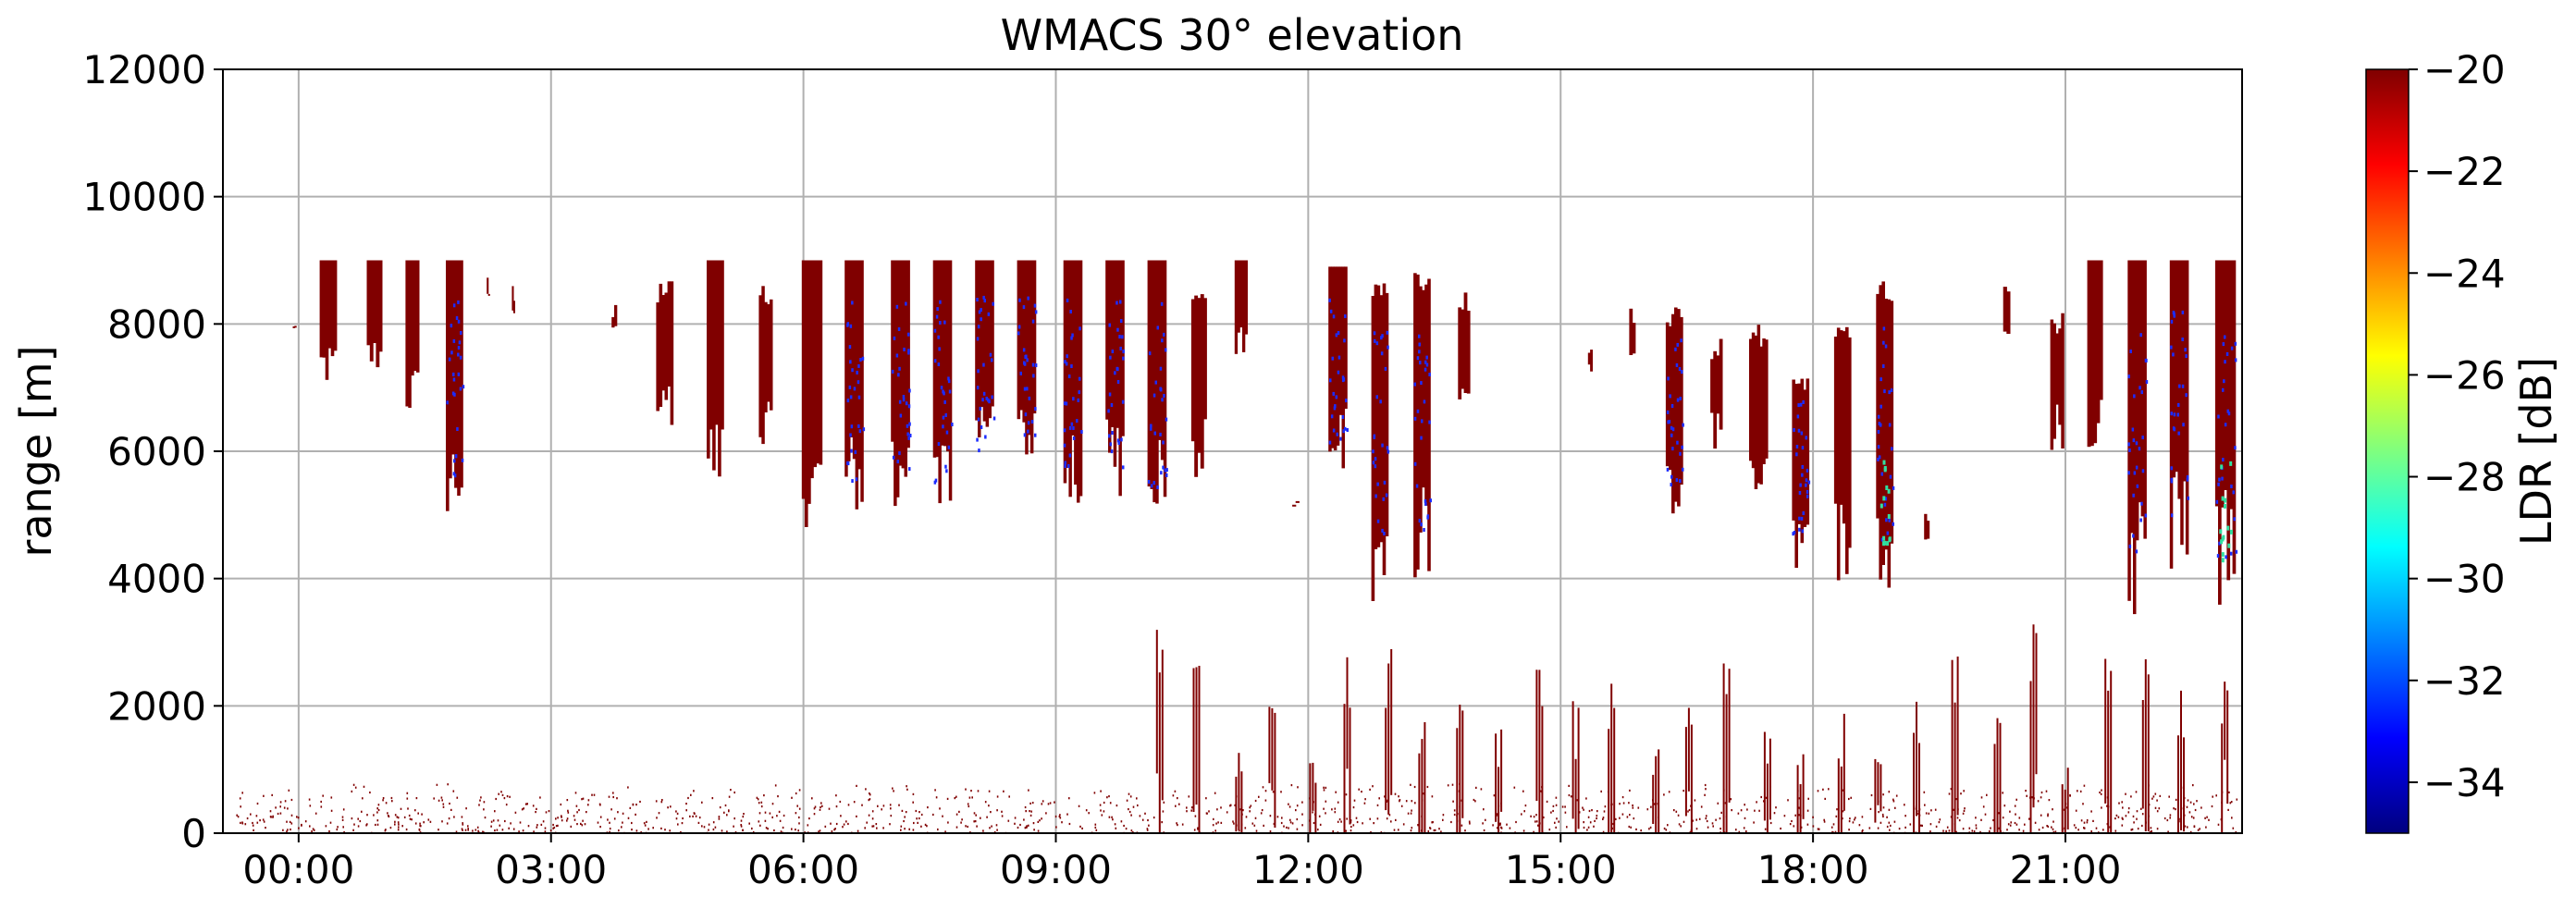 The height and width of the screenshot is (909, 2576). What do you see at coordinates (144, 69) in the screenshot?
I see `y-tick-label: 12000` at bounding box center [144, 69].